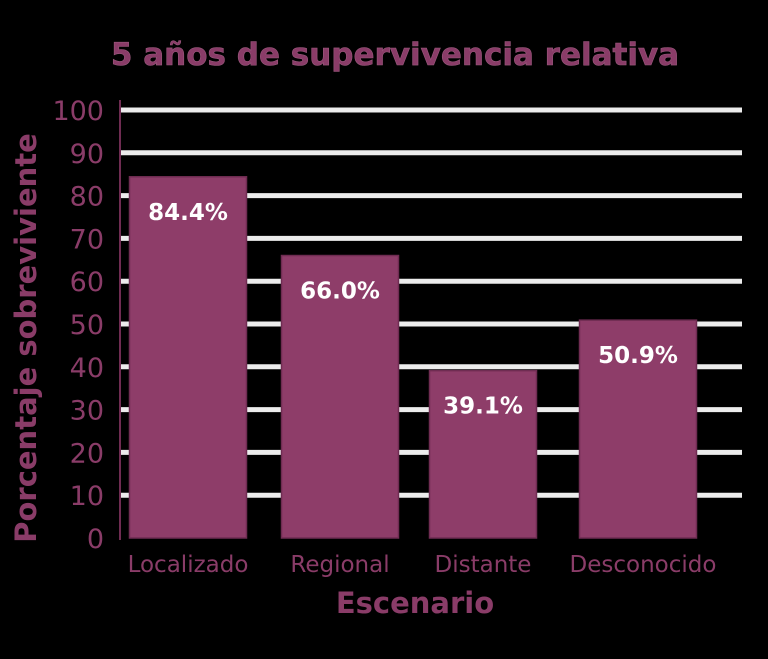  I want to click on data-label-regional: 66.0%, so click(340, 292).